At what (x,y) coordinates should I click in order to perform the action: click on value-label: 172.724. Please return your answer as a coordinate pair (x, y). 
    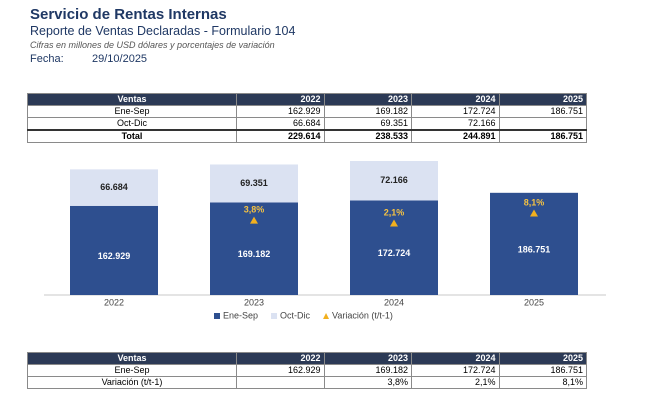
    Looking at the image, I should click on (394, 253).